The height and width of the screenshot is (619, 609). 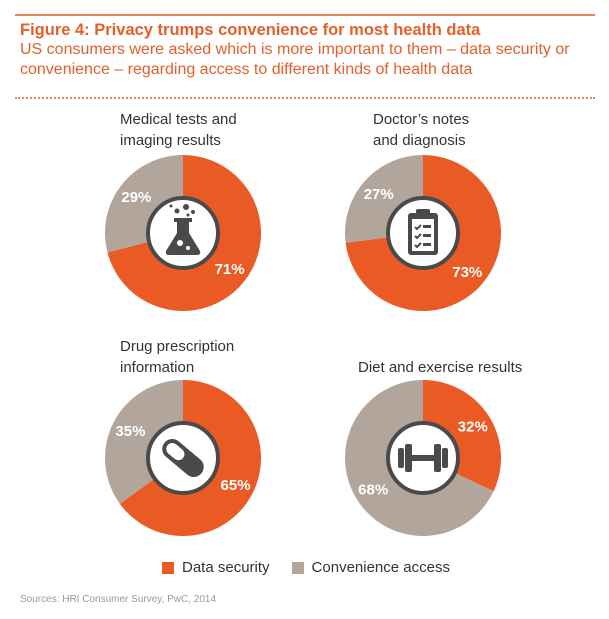 What do you see at coordinates (118, 599) in the screenshot?
I see `source-note: Sources: HRI Consumer Survey, PwC, 2014` at bounding box center [118, 599].